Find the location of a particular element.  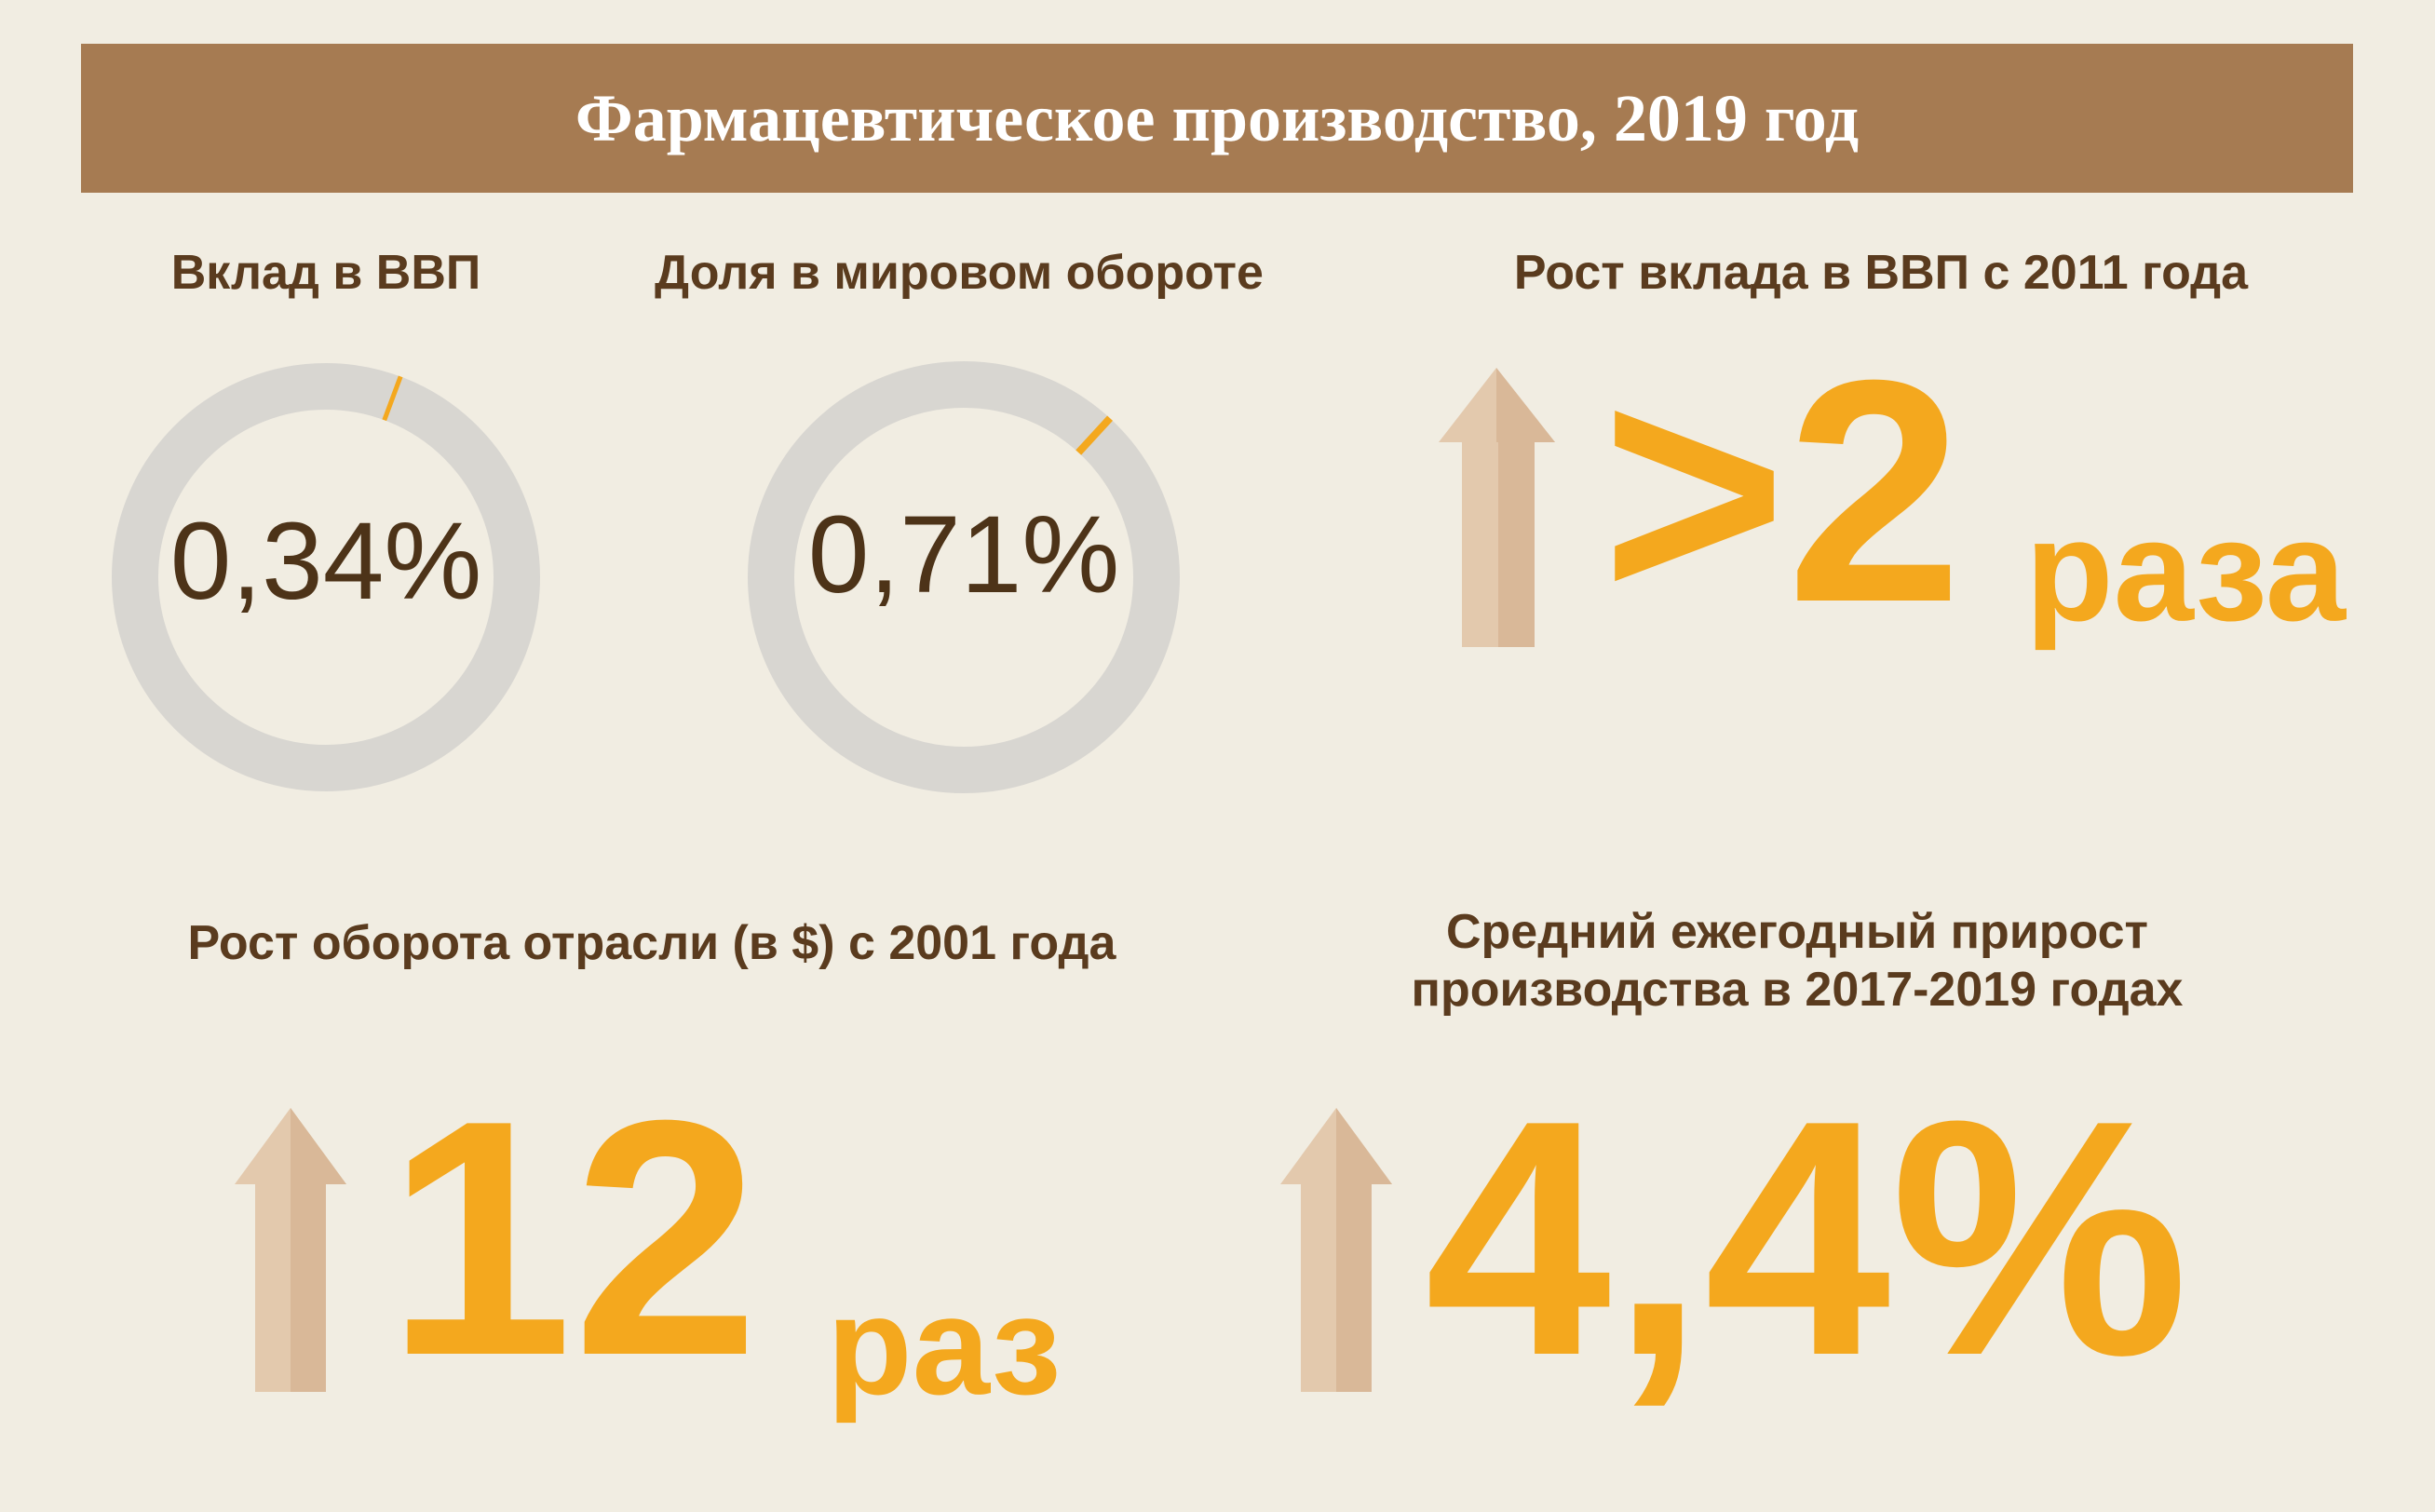

world-share-value: 0,71% is located at coordinates (963, 554).